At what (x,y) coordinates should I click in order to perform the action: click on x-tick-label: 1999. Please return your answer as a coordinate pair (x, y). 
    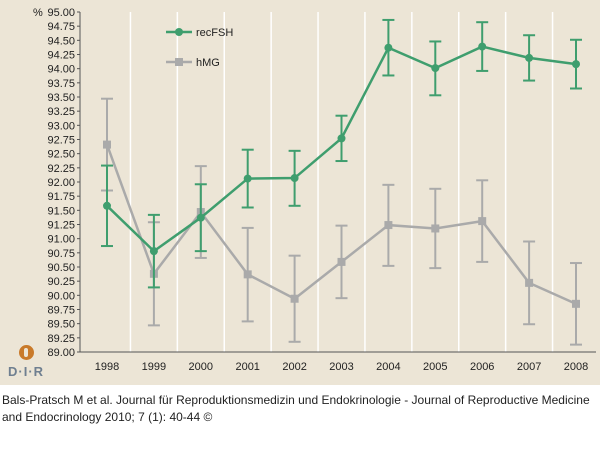
    Looking at the image, I should click on (154, 367).